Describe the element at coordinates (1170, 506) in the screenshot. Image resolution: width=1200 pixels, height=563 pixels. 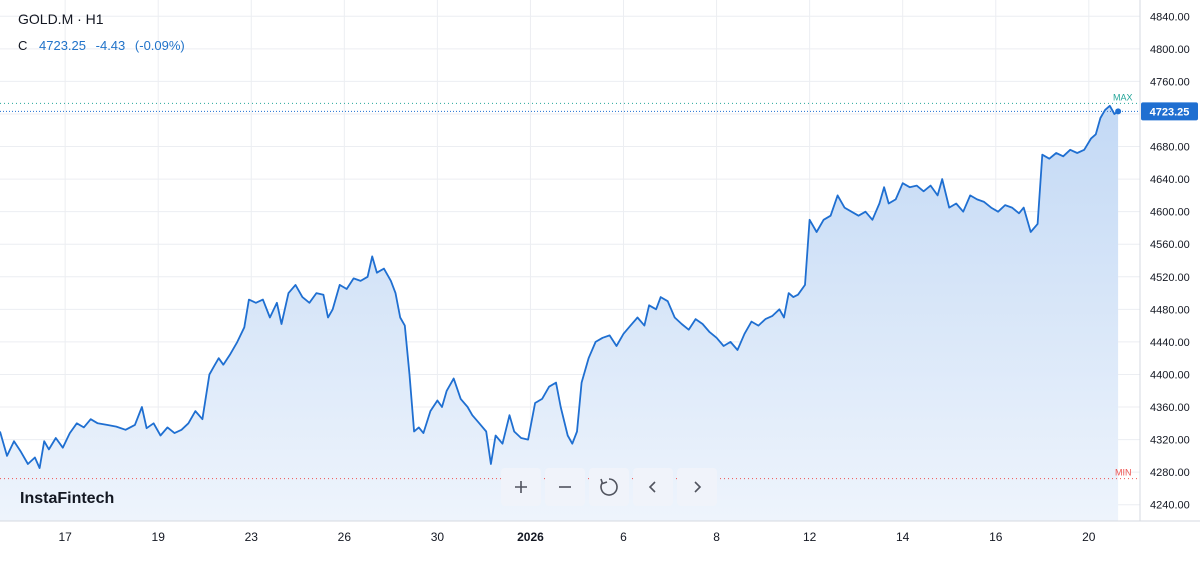
I see `y-tick-label: 4240.00` at that location.